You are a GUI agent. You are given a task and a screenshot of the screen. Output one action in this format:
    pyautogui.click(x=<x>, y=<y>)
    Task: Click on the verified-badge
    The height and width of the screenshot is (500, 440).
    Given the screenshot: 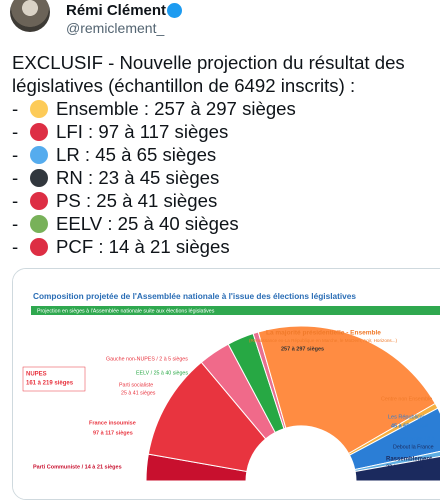 What is the action you would take?
    pyautogui.click(x=174, y=10)
    